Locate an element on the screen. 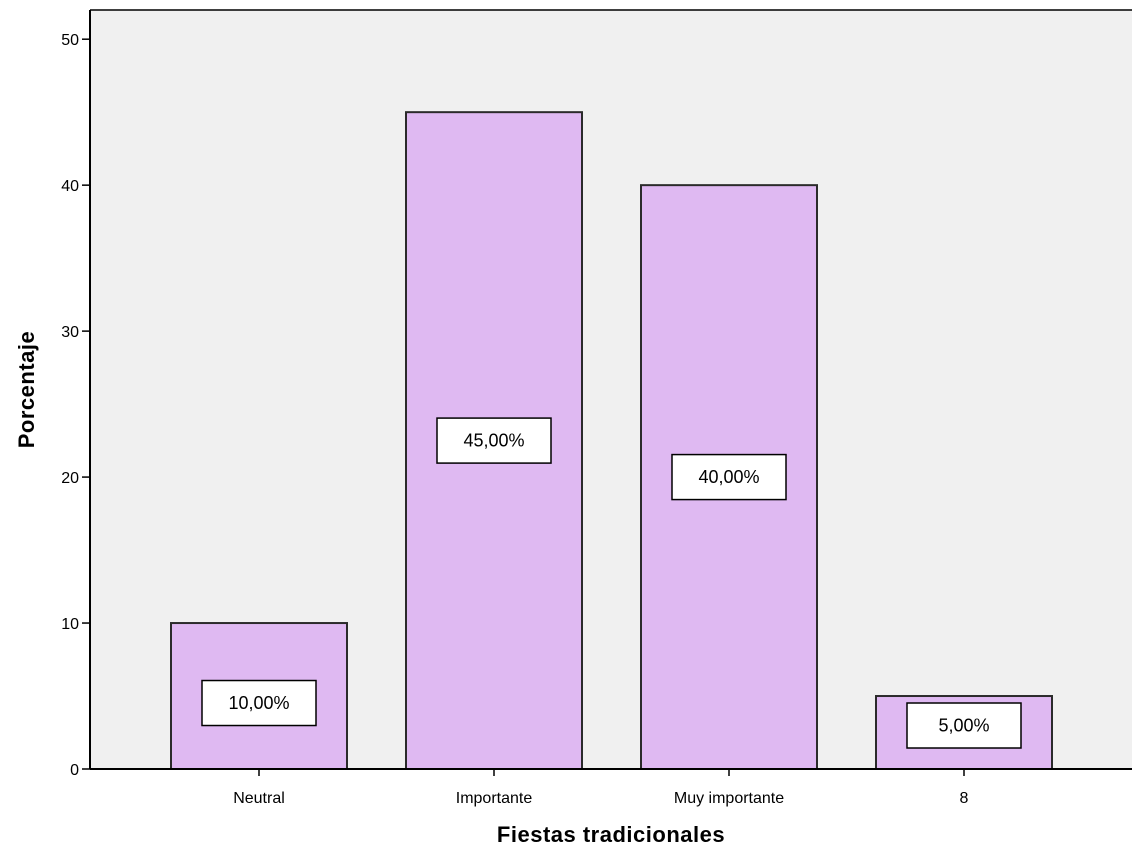  data-label-text-2: 40,00% is located at coordinates (728, 477).